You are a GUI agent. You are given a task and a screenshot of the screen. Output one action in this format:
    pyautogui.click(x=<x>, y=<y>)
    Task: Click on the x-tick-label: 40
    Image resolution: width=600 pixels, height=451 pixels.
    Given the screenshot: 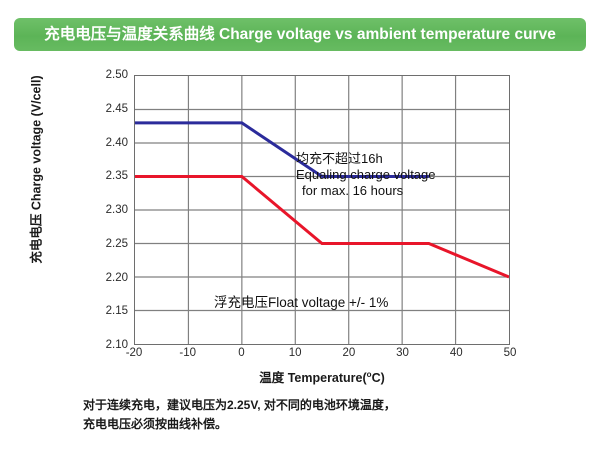 What is the action you would take?
    pyautogui.click(x=456, y=353)
    